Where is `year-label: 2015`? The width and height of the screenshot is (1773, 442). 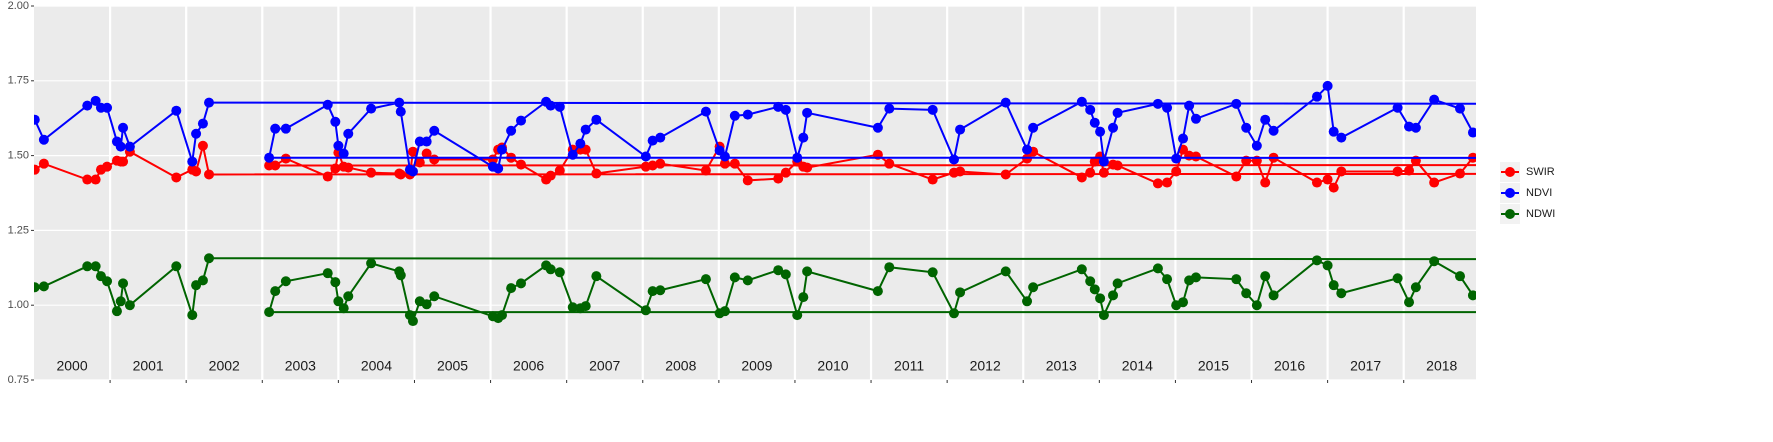 year-label: 2015 is located at coordinates (1213, 366).